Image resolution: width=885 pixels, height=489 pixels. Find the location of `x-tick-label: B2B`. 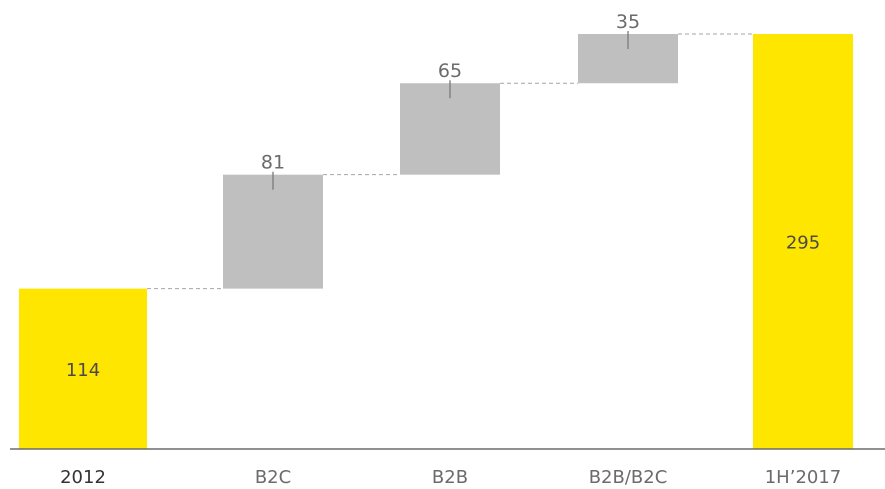

x-tick-label: B2B is located at coordinates (450, 477).